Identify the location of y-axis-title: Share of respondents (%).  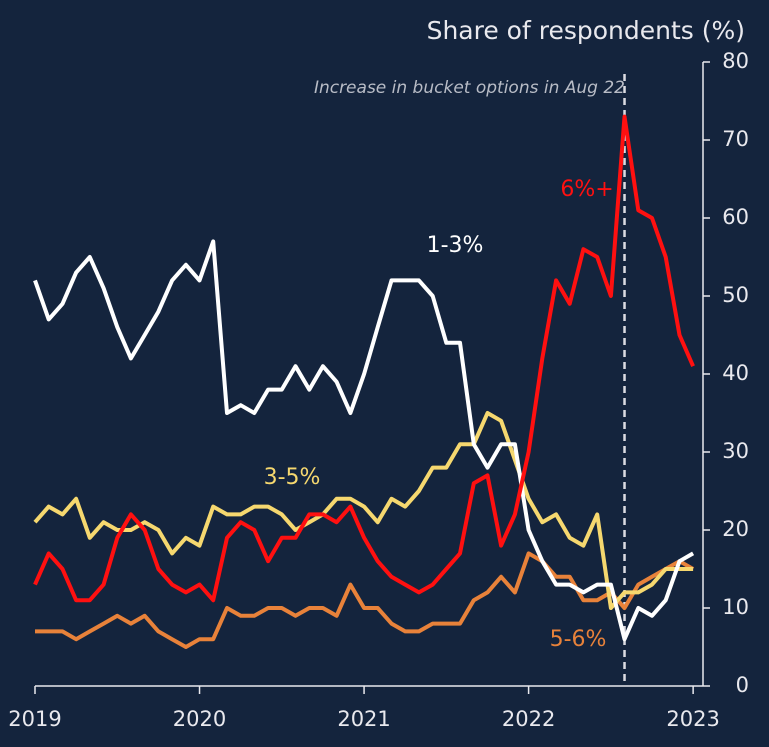
(586, 30).